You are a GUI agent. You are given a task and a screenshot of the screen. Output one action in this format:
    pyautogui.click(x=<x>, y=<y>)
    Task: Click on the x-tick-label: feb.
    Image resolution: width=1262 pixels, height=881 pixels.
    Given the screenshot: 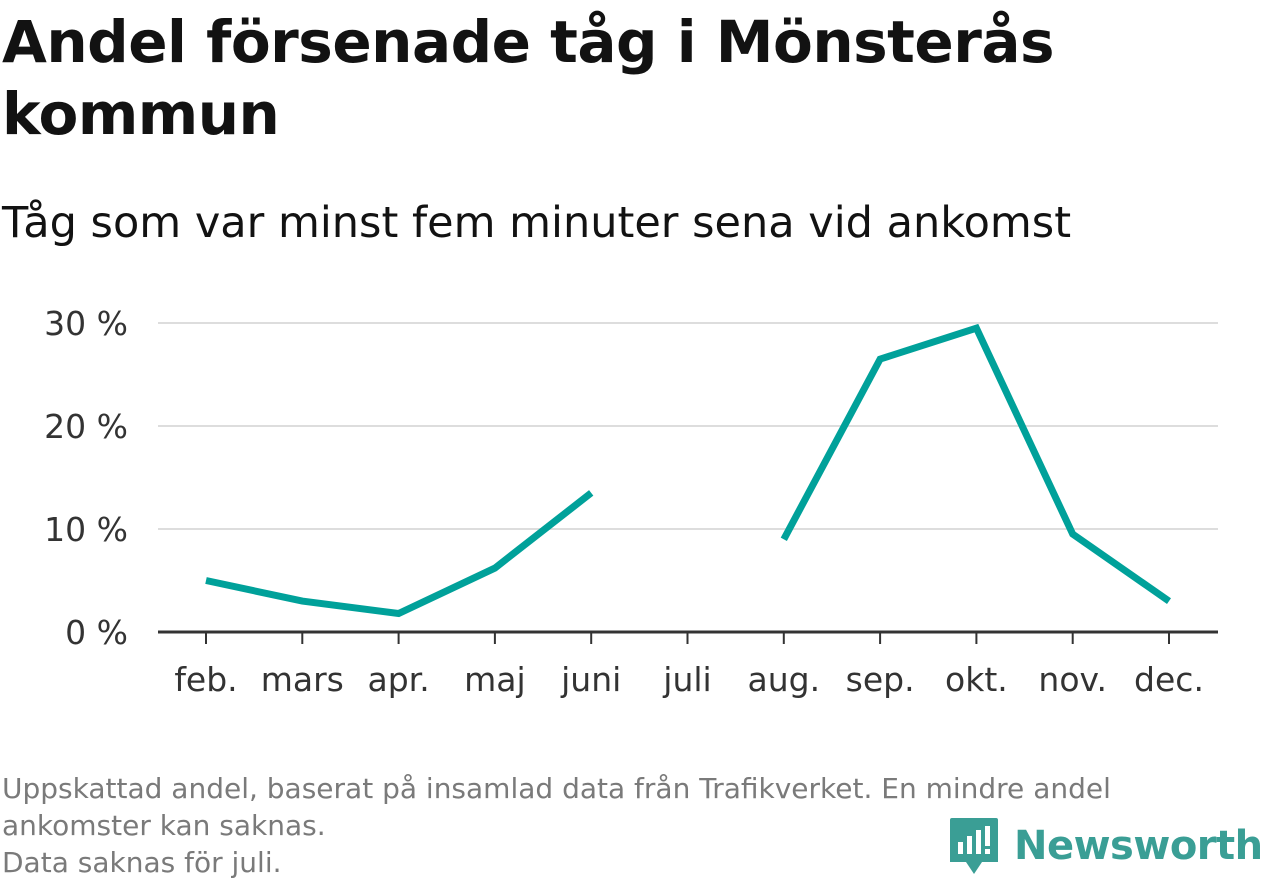 What is the action you would take?
    pyautogui.click(x=205, y=679)
    